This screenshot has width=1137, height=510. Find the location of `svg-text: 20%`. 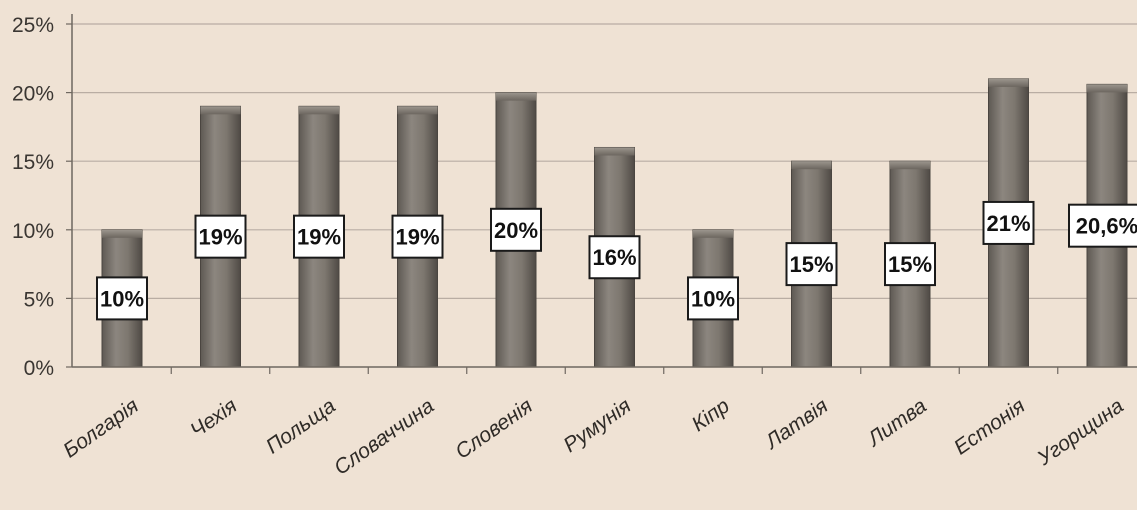

svg-text: 20% is located at coordinates (516, 230).